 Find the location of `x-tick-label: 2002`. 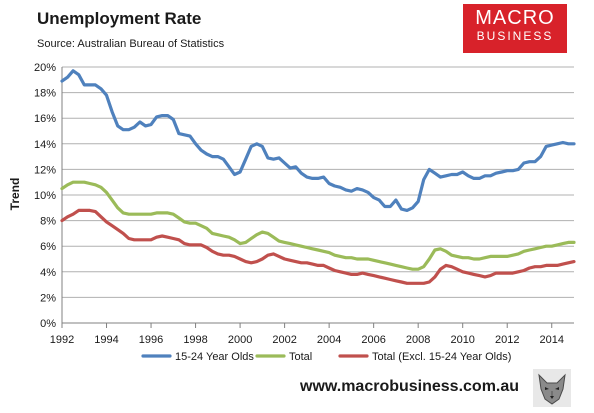

x-tick-label: 2002 is located at coordinates (284, 340).